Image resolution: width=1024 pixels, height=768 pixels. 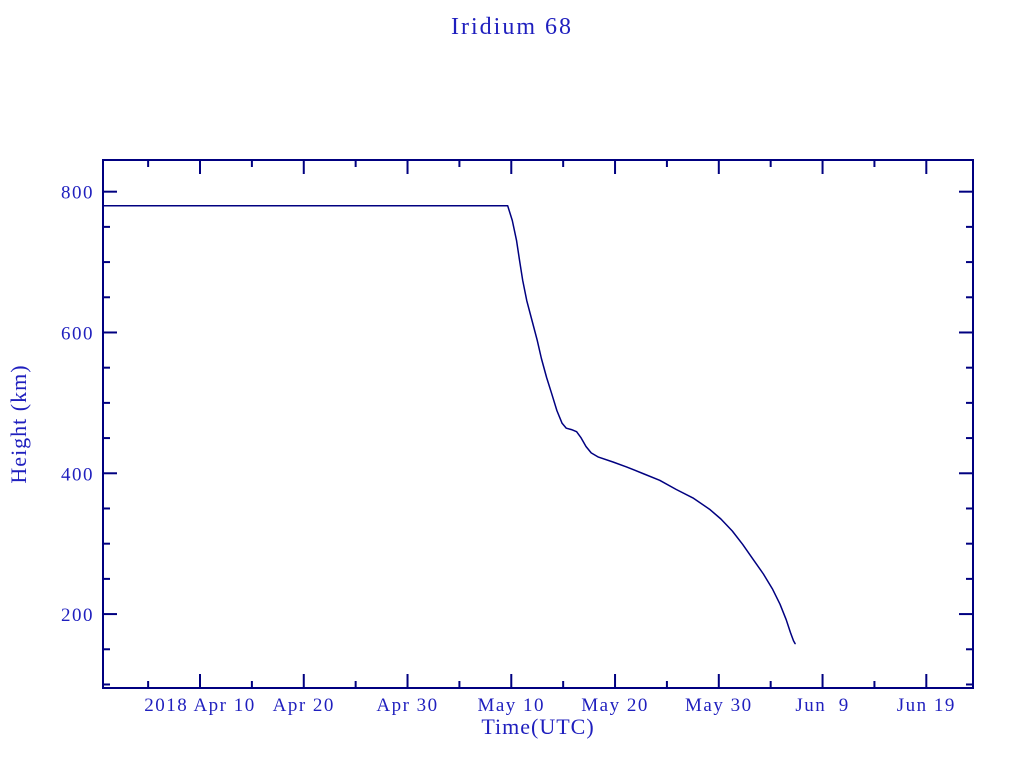 I want to click on x-tick-label: Jun 19, so click(x=926, y=705).